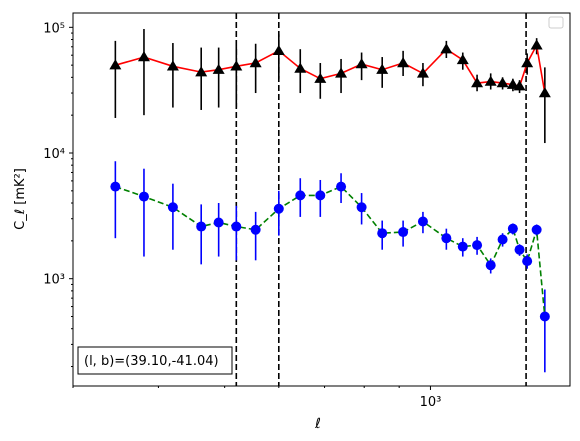 This screenshot has height=441, width=580. I want to click on legend-box, so click(556, 22).